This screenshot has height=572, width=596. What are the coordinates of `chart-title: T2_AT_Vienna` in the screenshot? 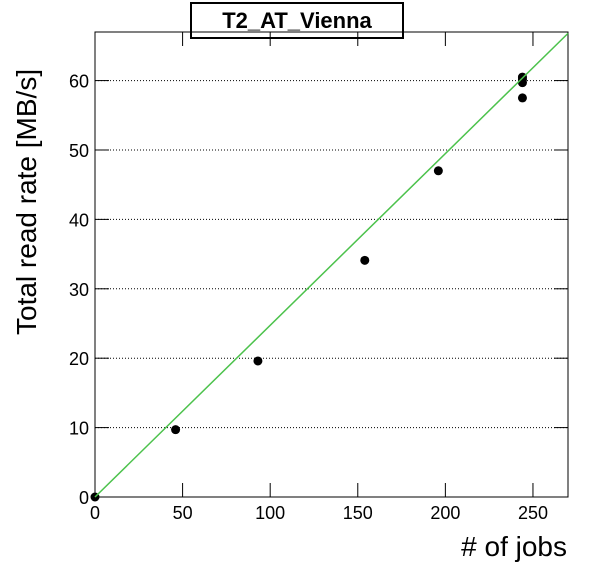 It's located at (297, 20).